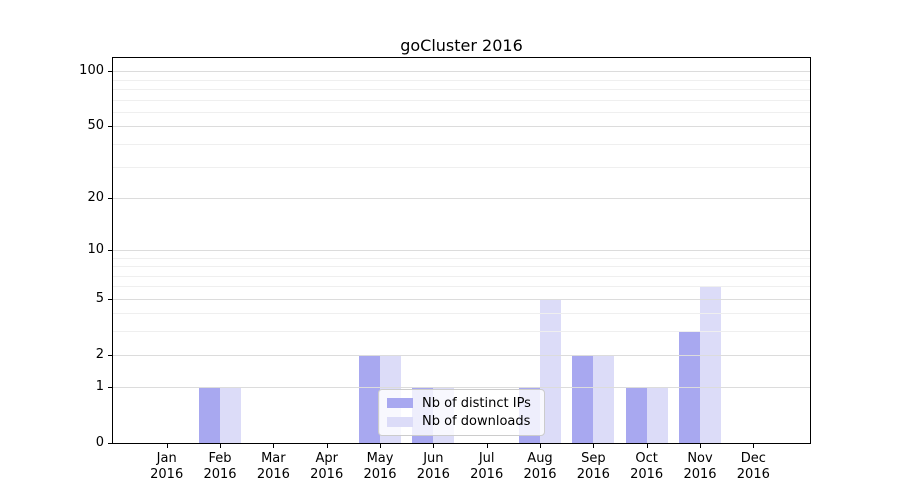 Image resolution: width=900 pixels, height=500 pixels. I want to click on x-tick-month: Oct, so click(646, 458).